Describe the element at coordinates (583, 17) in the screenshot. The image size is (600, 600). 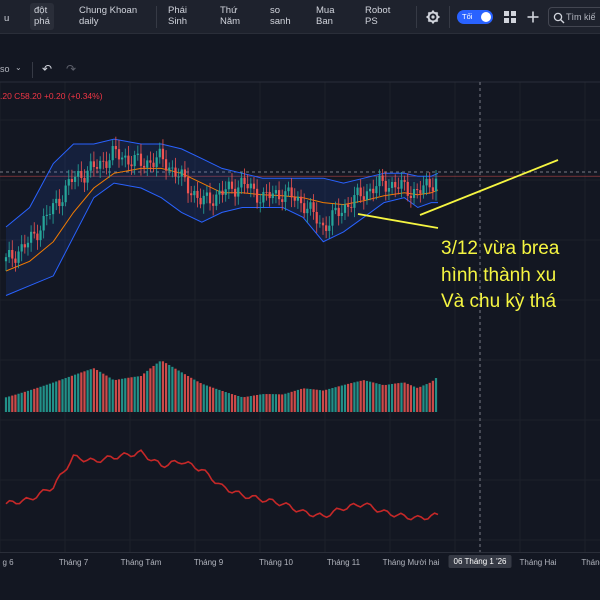
I see `search-input` at that location.